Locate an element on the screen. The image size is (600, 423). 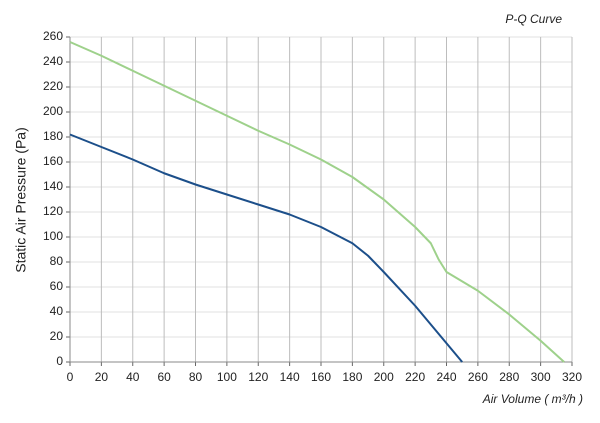
x-tick-label: 140 is located at coordinates (290, 377).